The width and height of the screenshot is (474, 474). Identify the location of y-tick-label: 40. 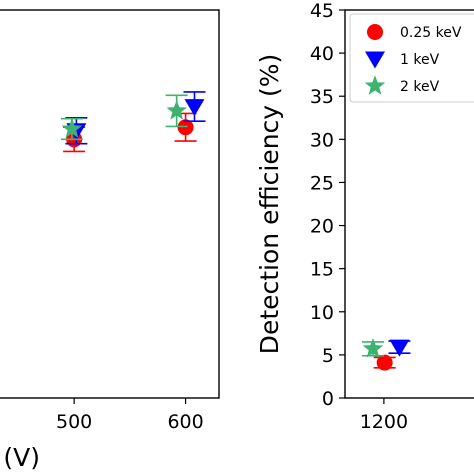
(322, 54).